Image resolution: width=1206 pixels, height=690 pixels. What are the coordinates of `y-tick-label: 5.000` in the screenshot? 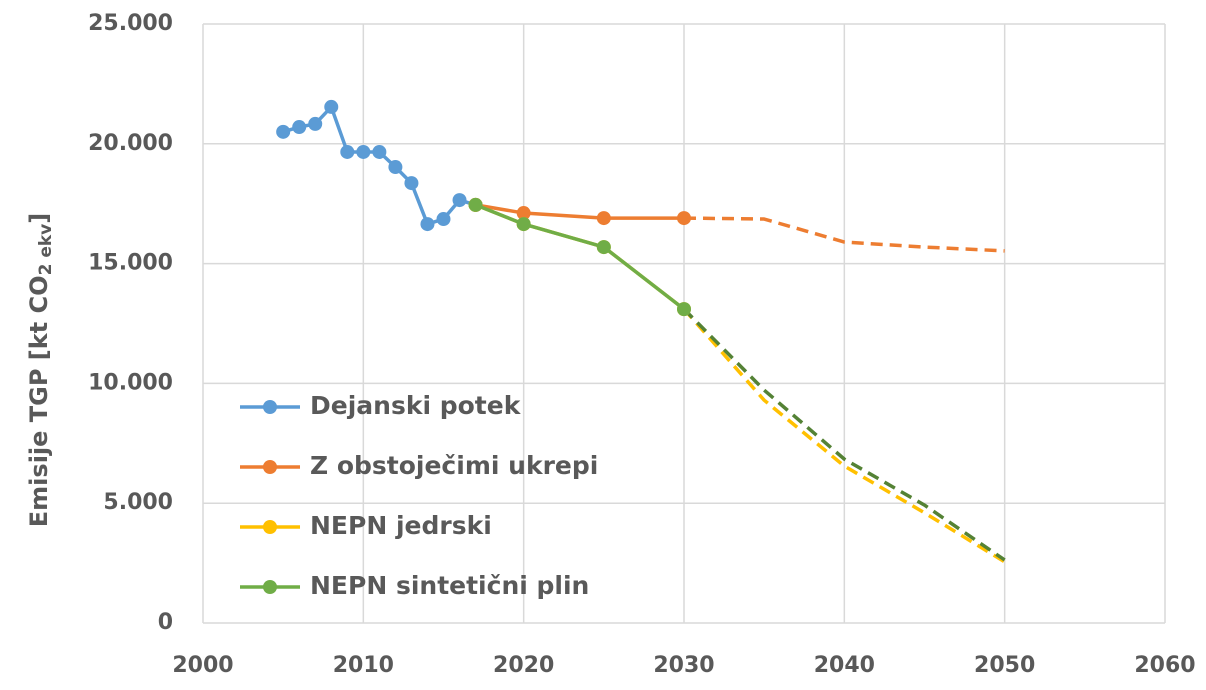 It's located at (138, 502).